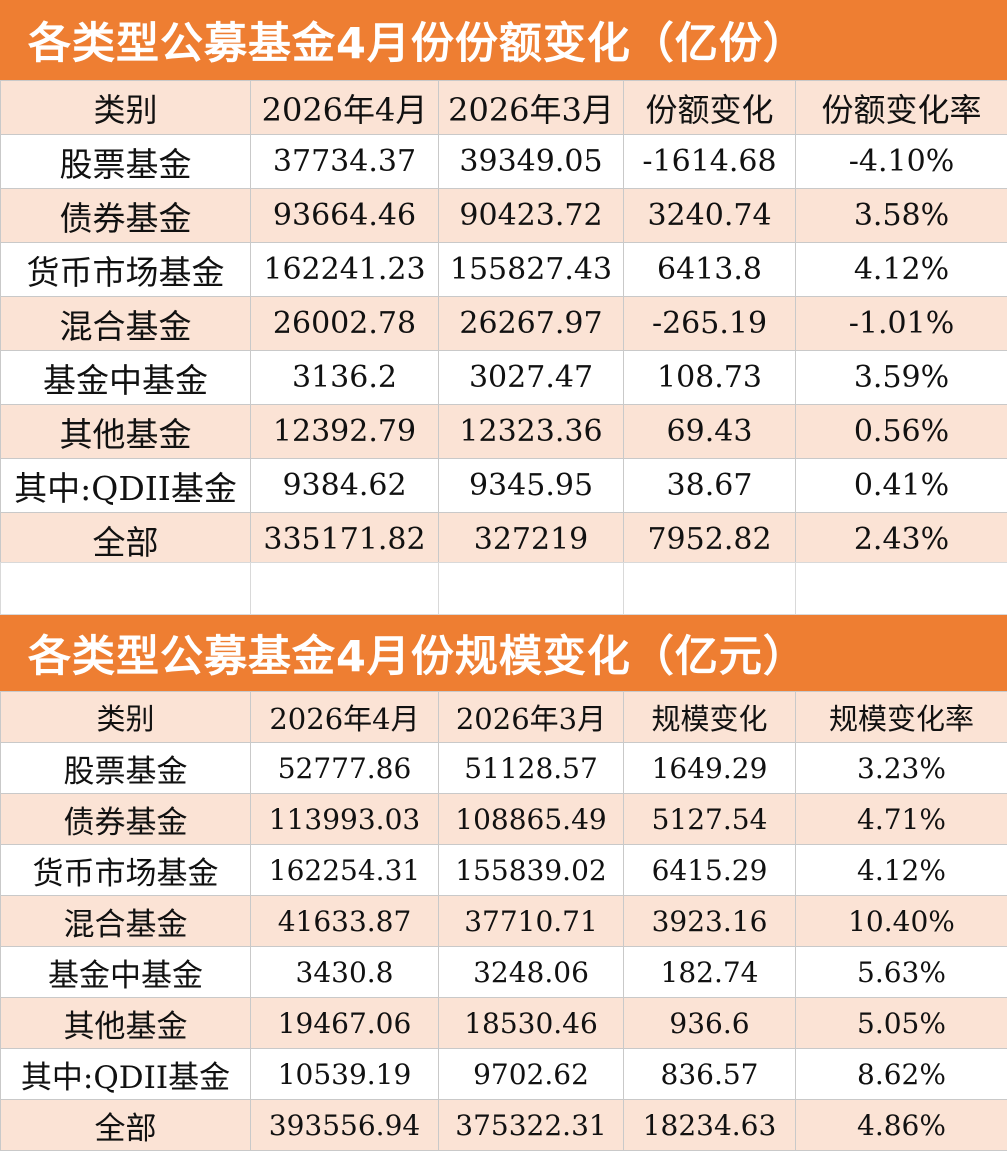  I want to click on value-cell: 12323.36, so click(531, 431).